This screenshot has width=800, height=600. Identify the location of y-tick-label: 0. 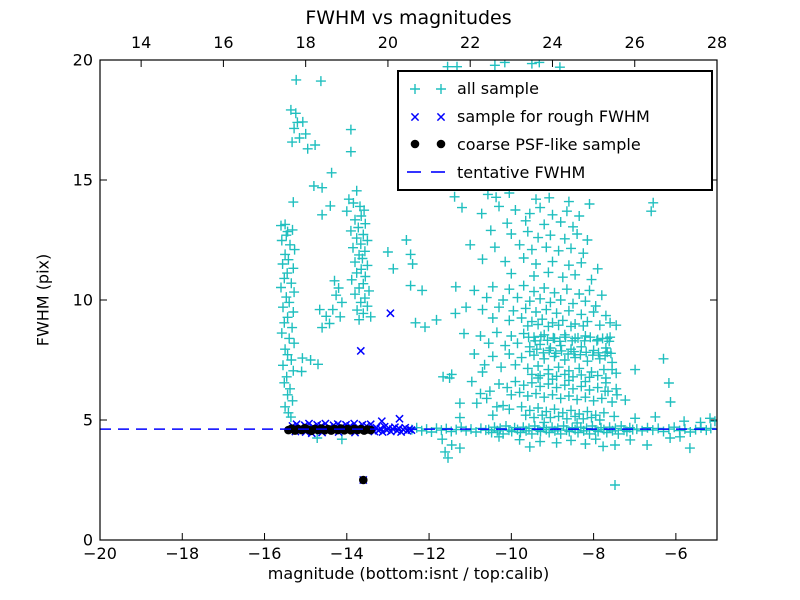
(87, 540).